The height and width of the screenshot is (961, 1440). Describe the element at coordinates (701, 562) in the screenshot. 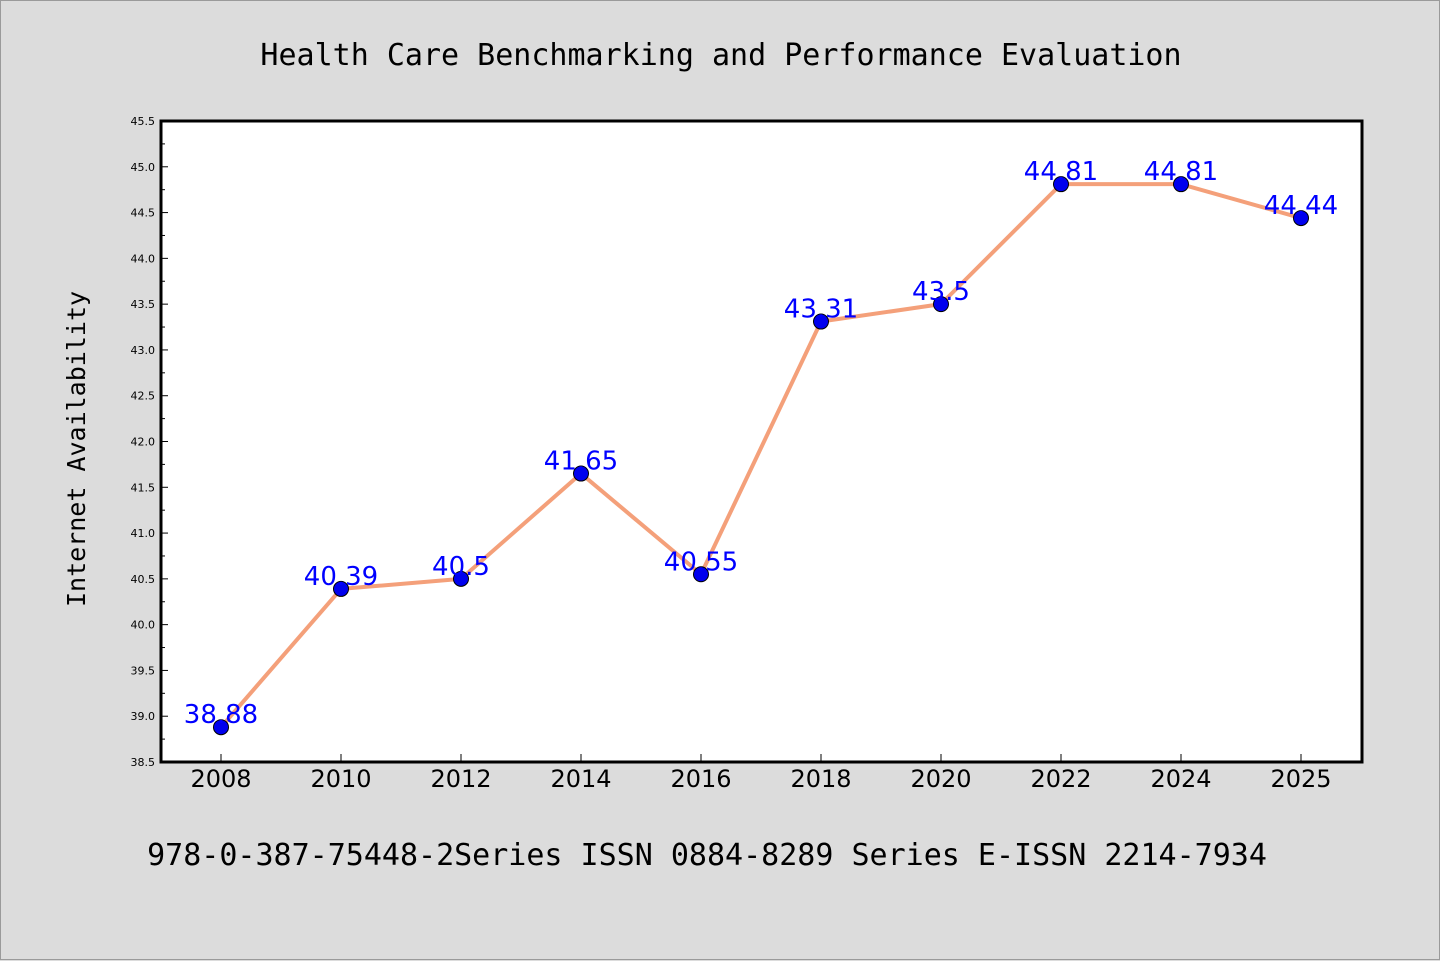

I see `data-label: 40.55` at that location.